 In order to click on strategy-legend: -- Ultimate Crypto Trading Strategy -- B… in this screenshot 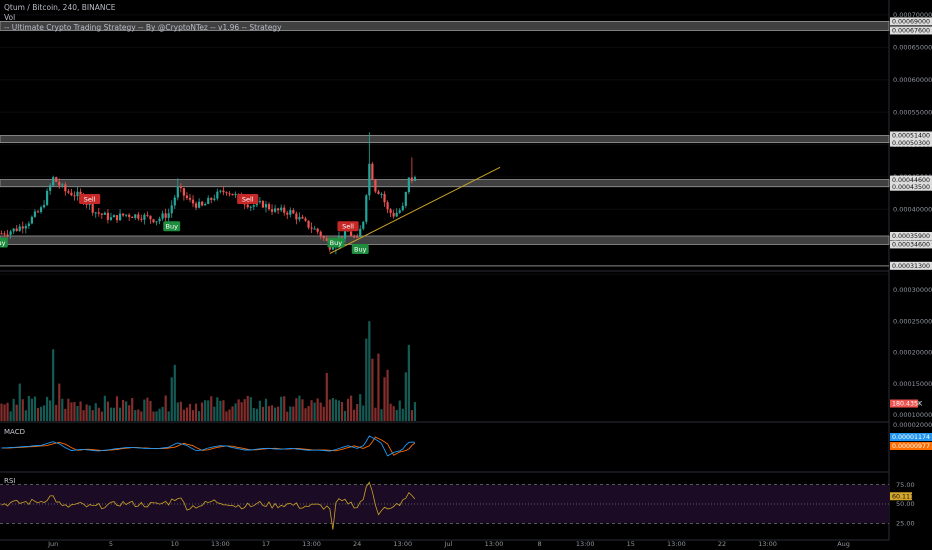, I will do `click(143, 27)`.